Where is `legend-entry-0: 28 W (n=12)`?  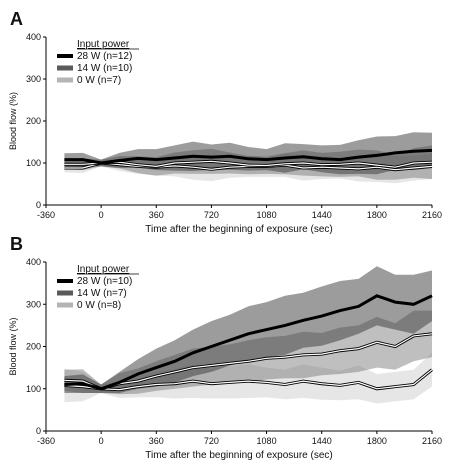 legend-entry-0: 28 W (n=12) is located at coordinates (104, 56).